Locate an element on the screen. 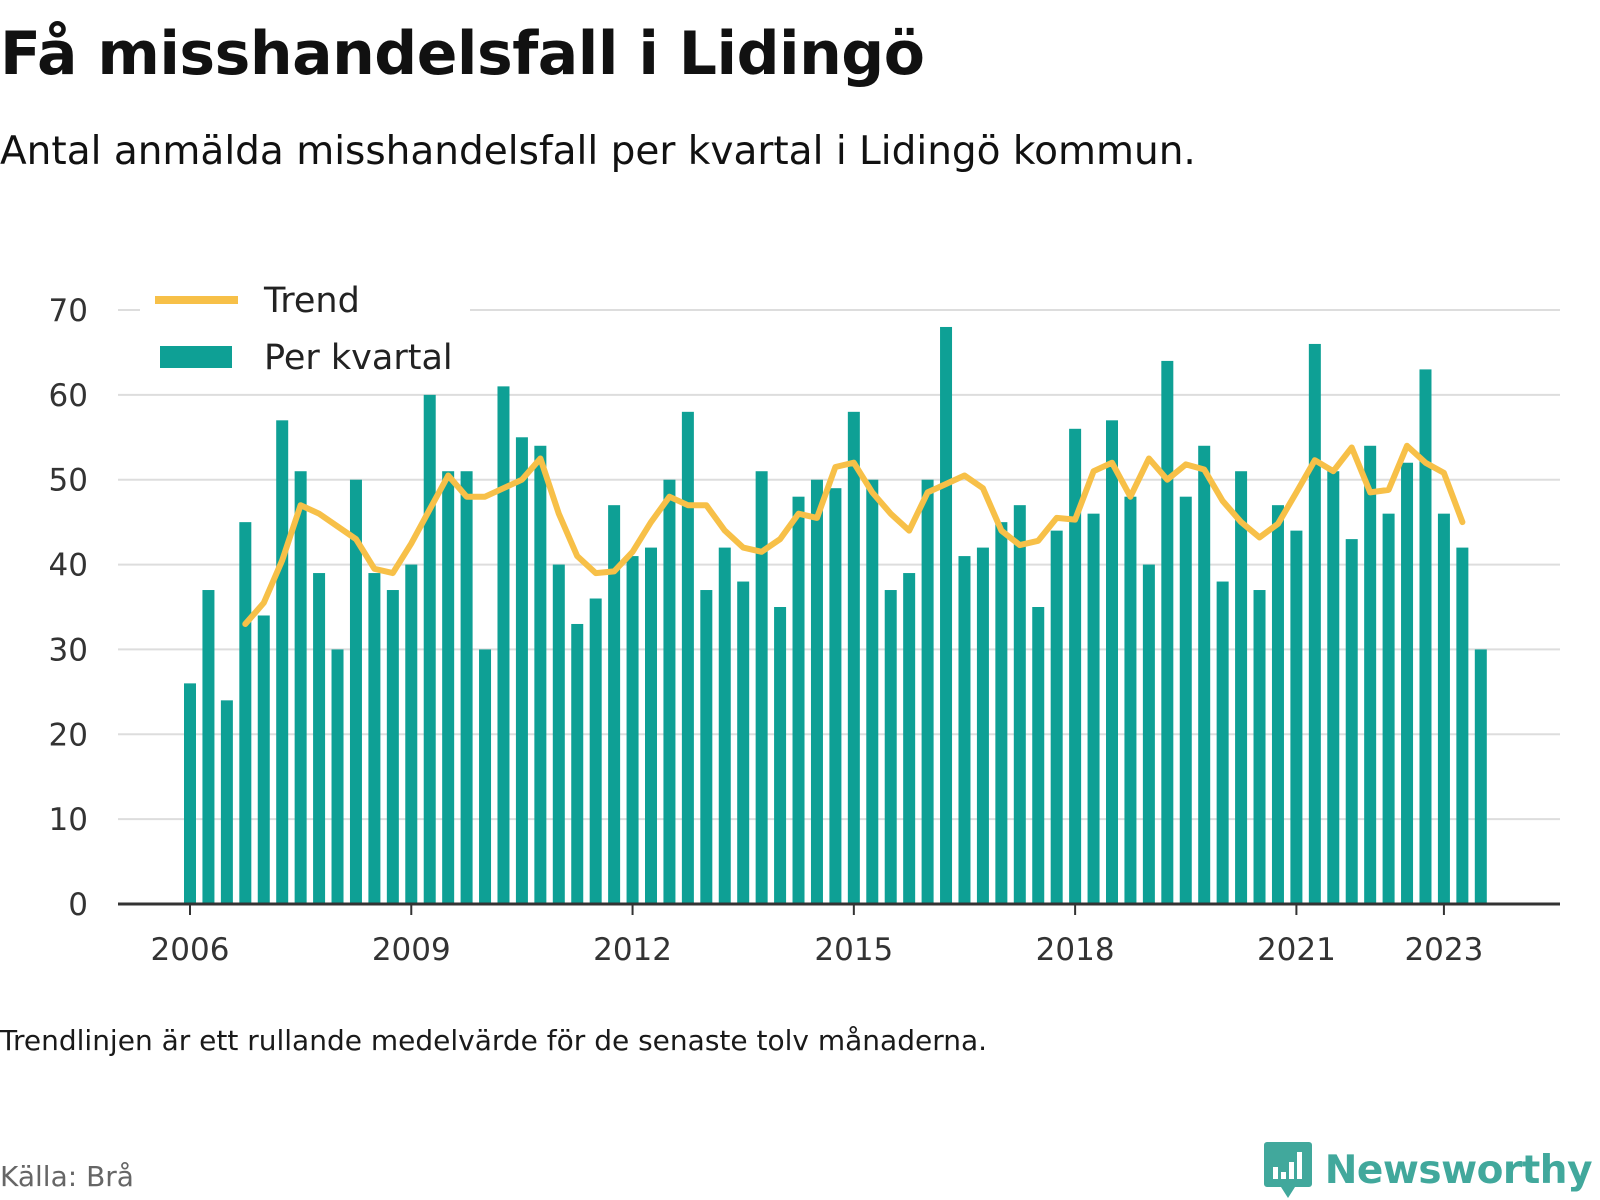 The image size is (1600, 1200). y-tick-label: 0 is located at coordinates (78, 905).